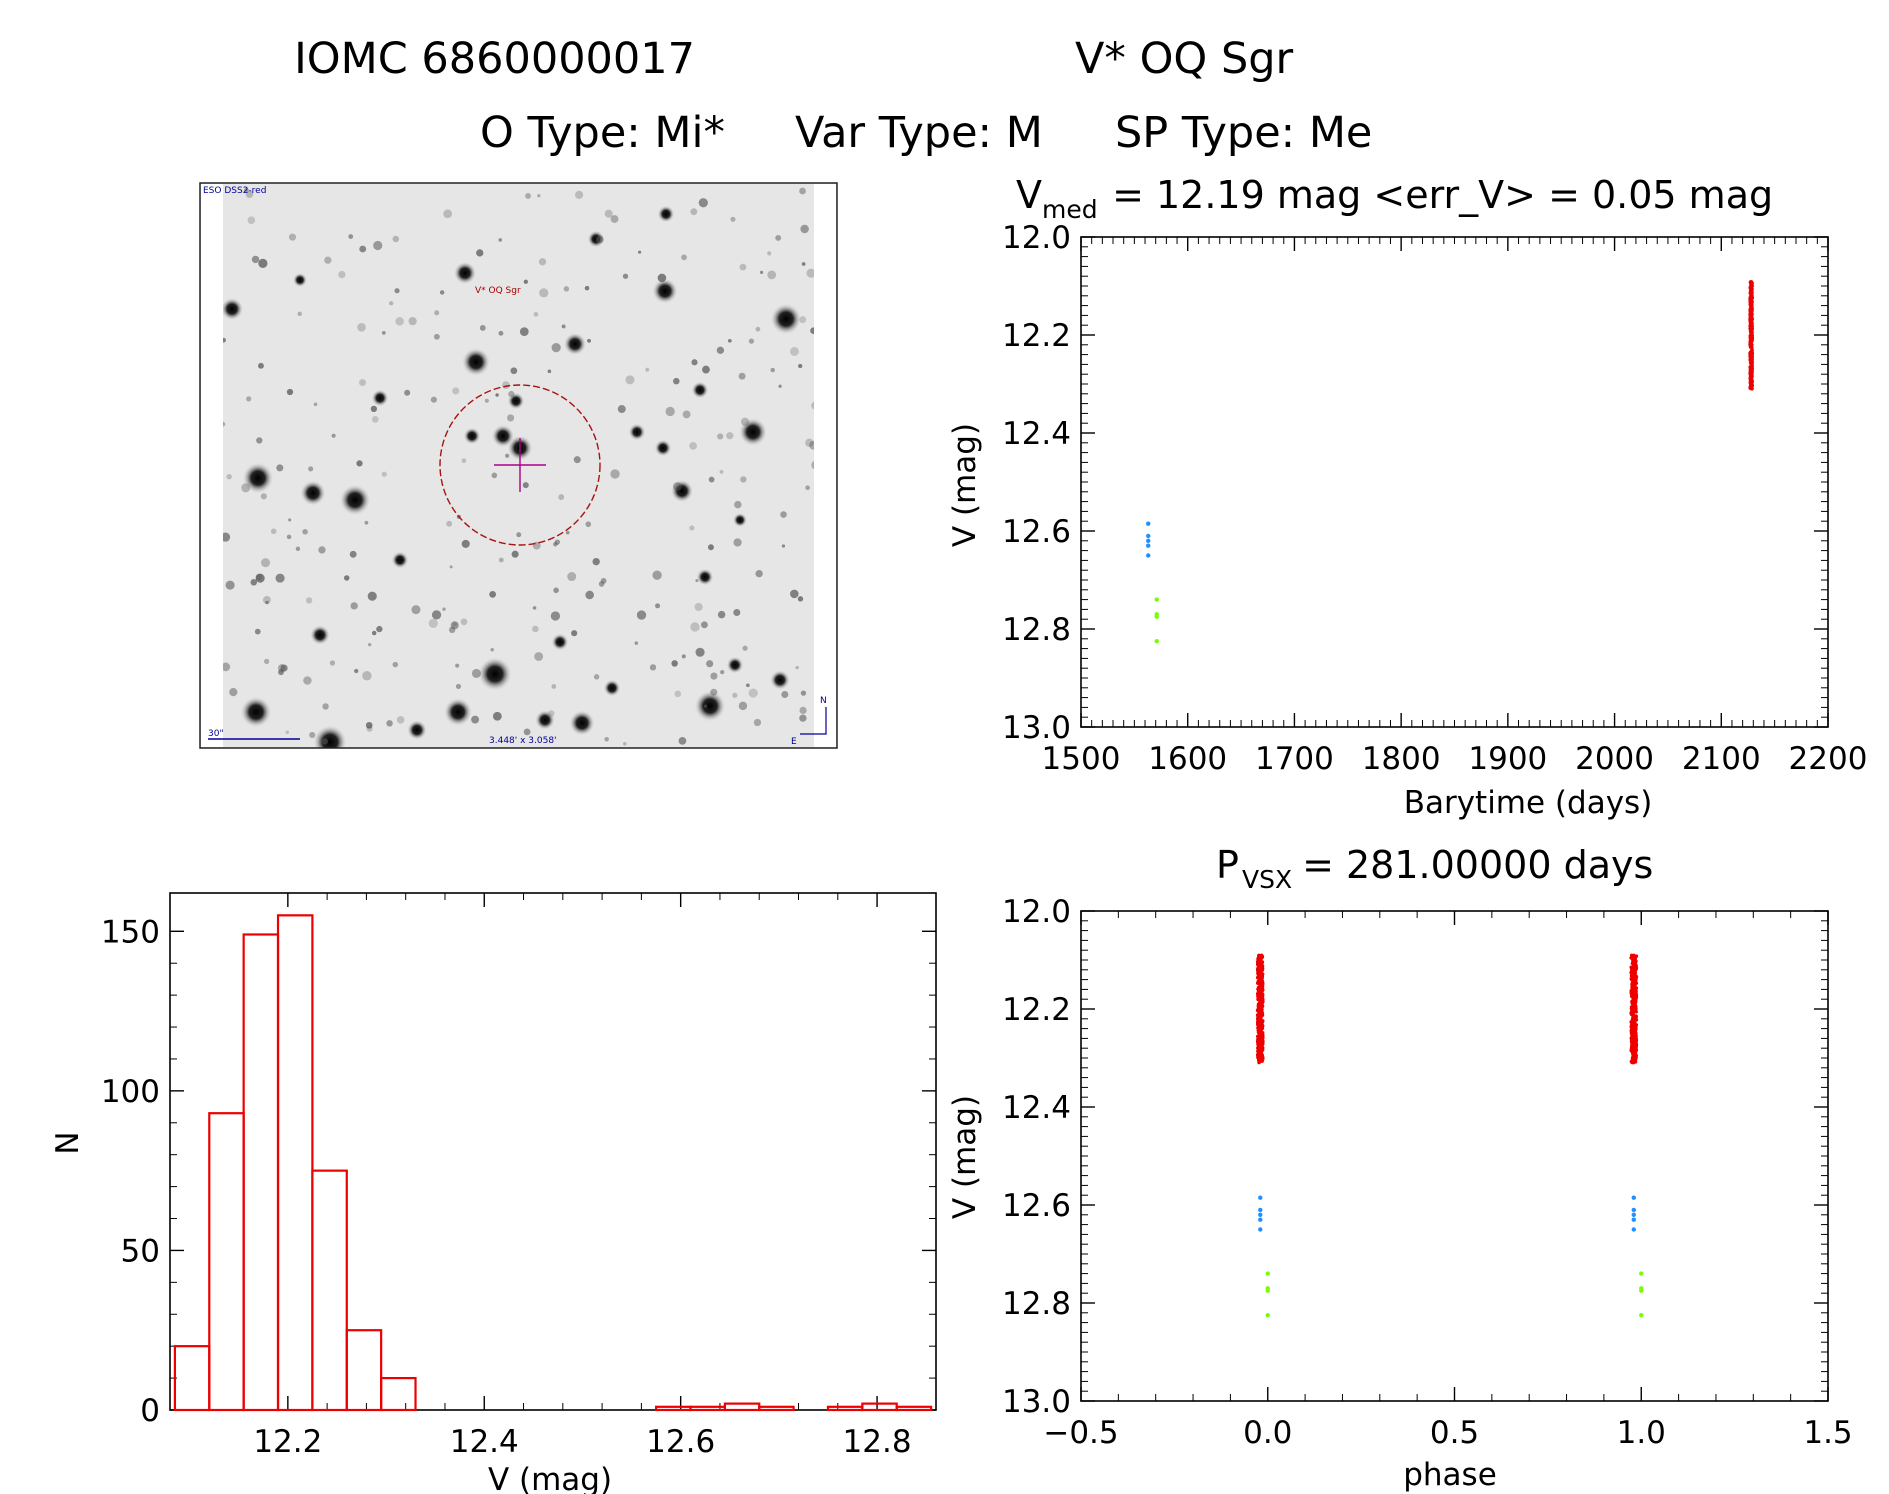  Describe the element at coordinates (520, 465) in the screenshot. I see `target-circle` at that location.